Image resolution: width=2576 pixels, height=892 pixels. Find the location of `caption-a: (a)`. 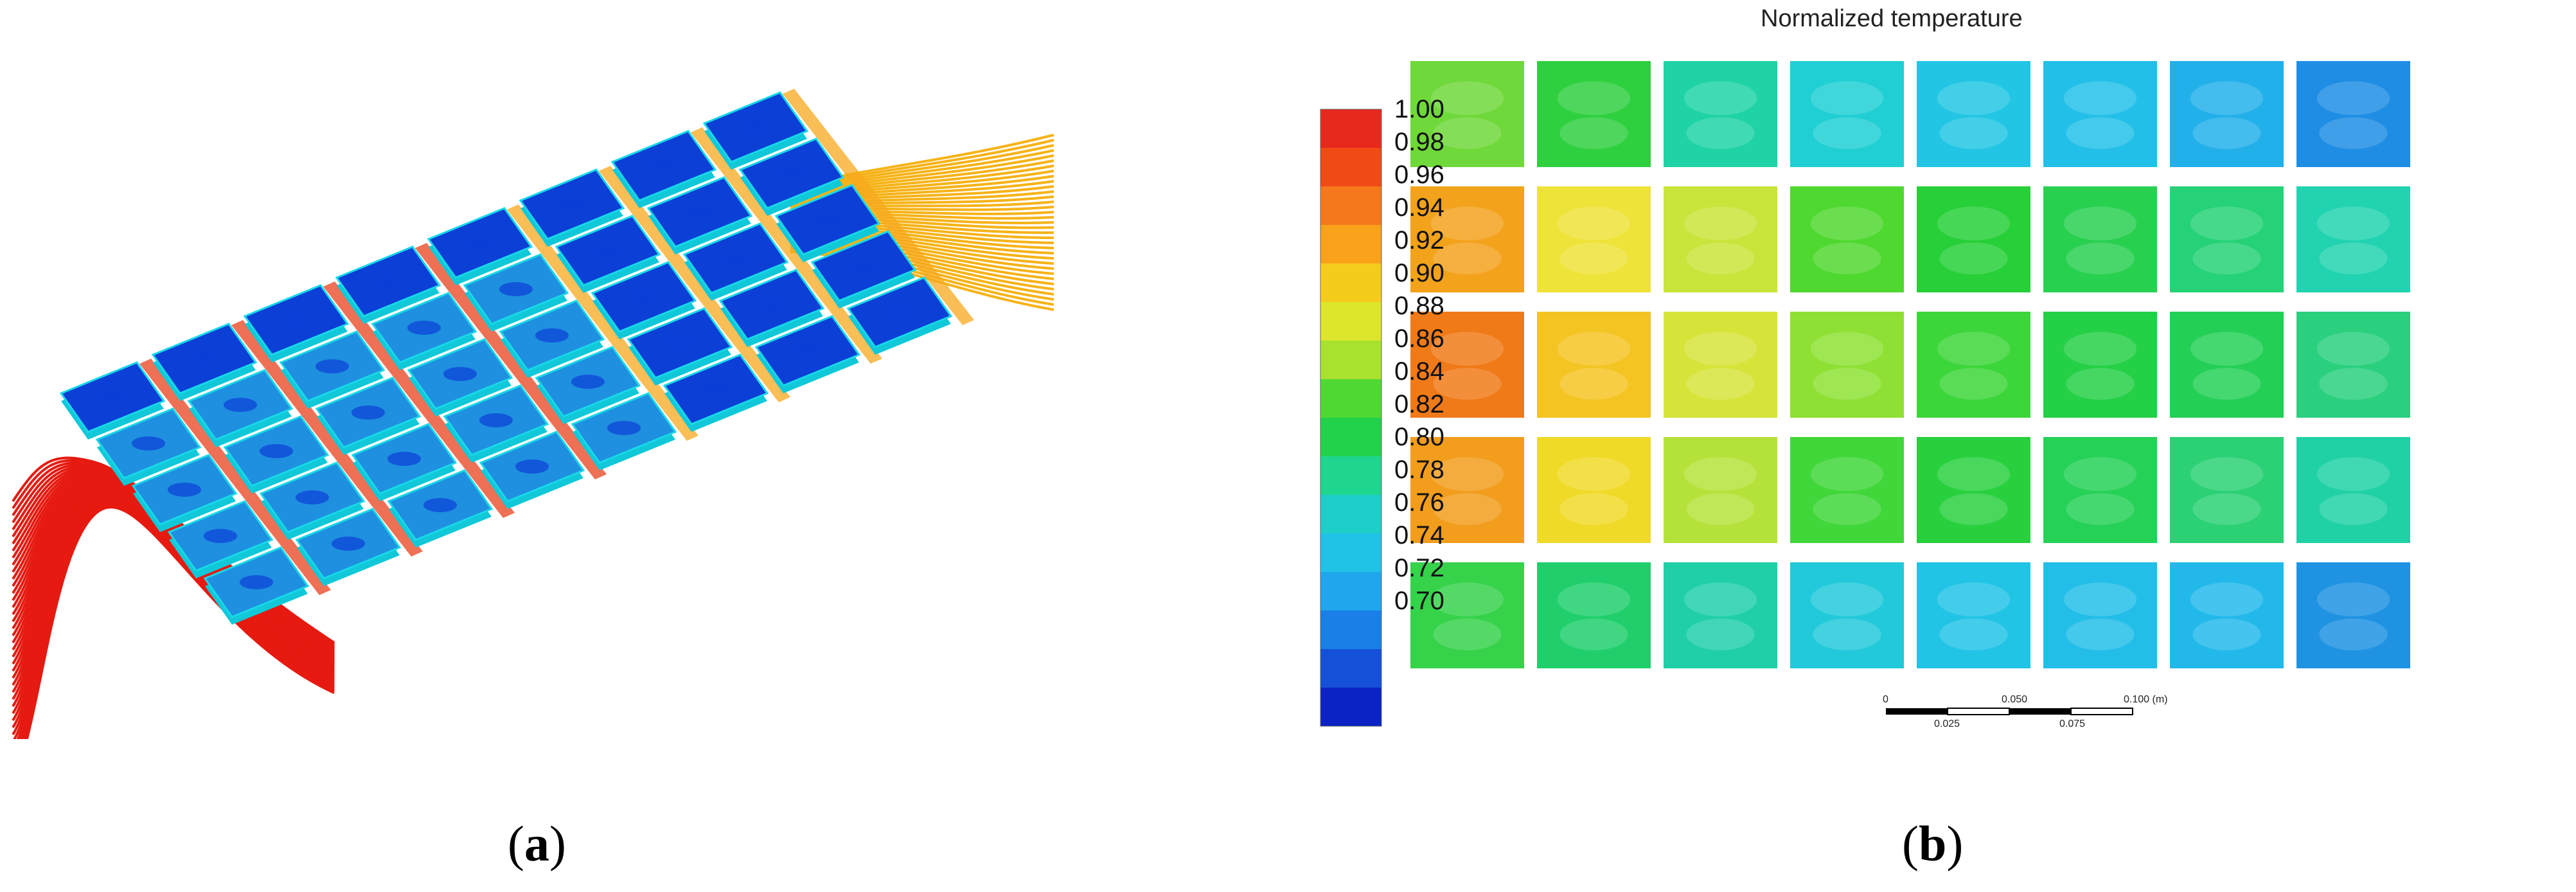

caption-a: (a) is located at coordinates (537, 843).